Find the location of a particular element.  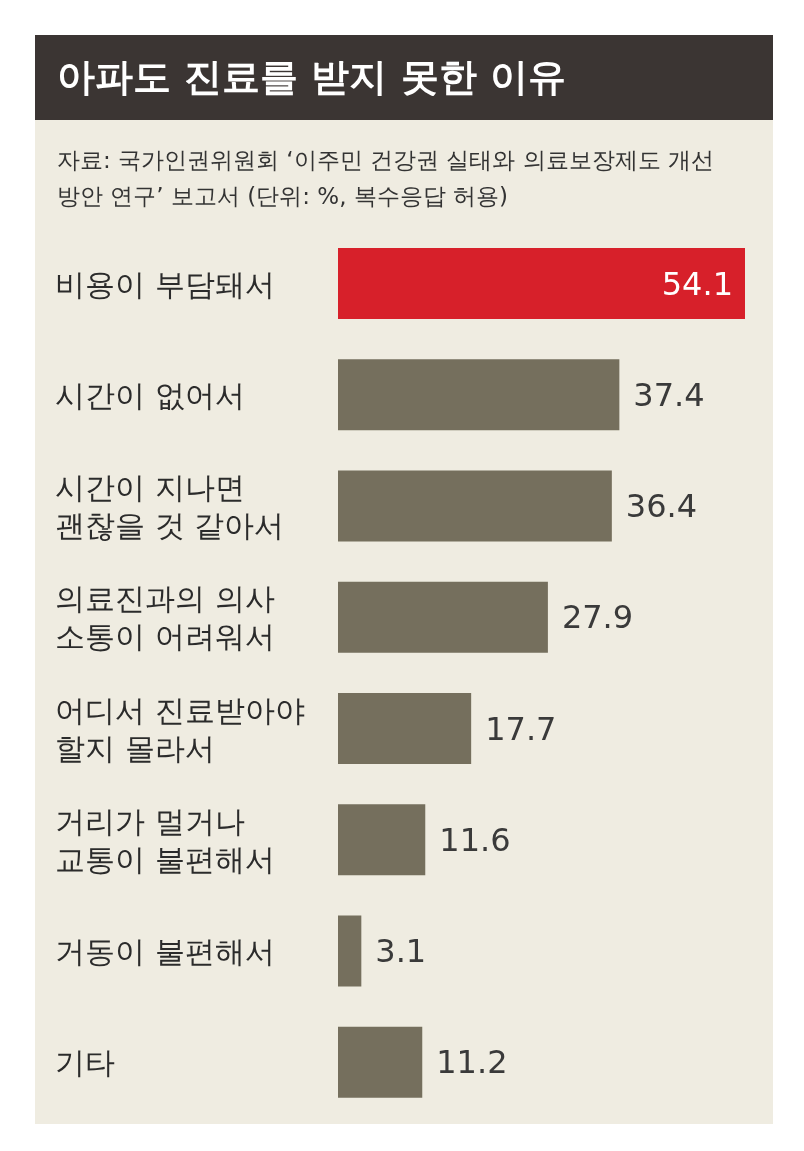

y-tick-label: 거리가 멀거나 교통이 불편해서 is located at coordinates (165, 840).